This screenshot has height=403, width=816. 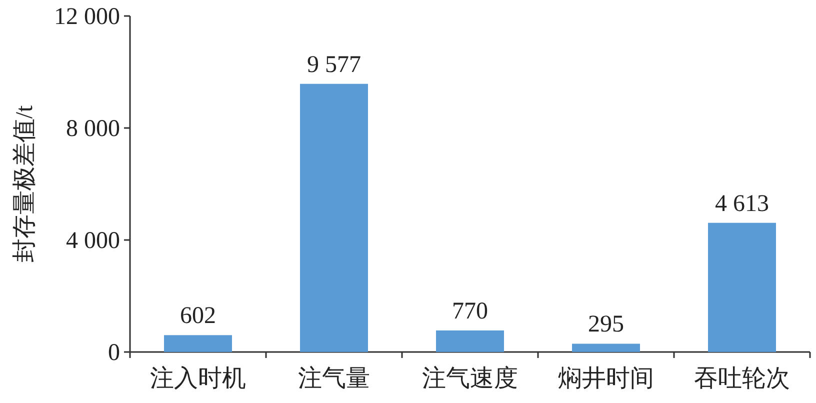 What do you see at coordinates (742, 203) in the screenshot?
I see `data-label: 4 613` at bounding box center [742, 203].